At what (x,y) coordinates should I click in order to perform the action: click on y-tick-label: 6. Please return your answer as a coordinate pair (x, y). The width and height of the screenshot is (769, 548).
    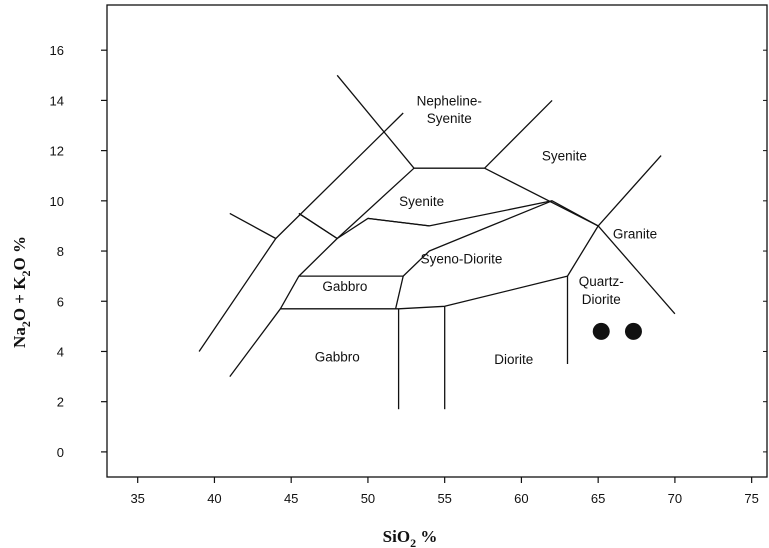
    Looking at the image, I should click on (60, 301).